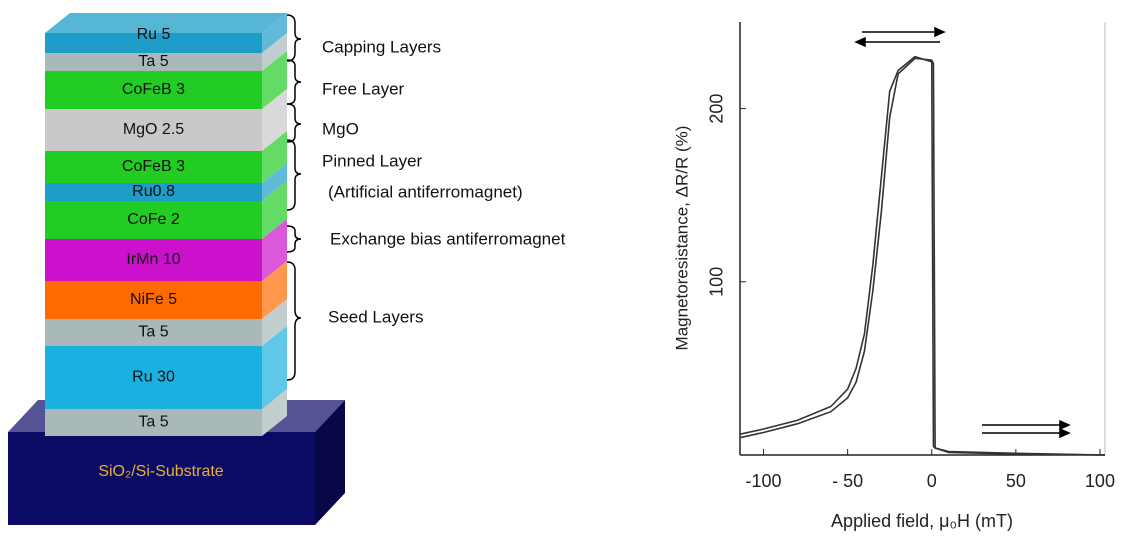 The image size is (1128, 539). I want to click on group-label: Free Layer, so click(363, 88).